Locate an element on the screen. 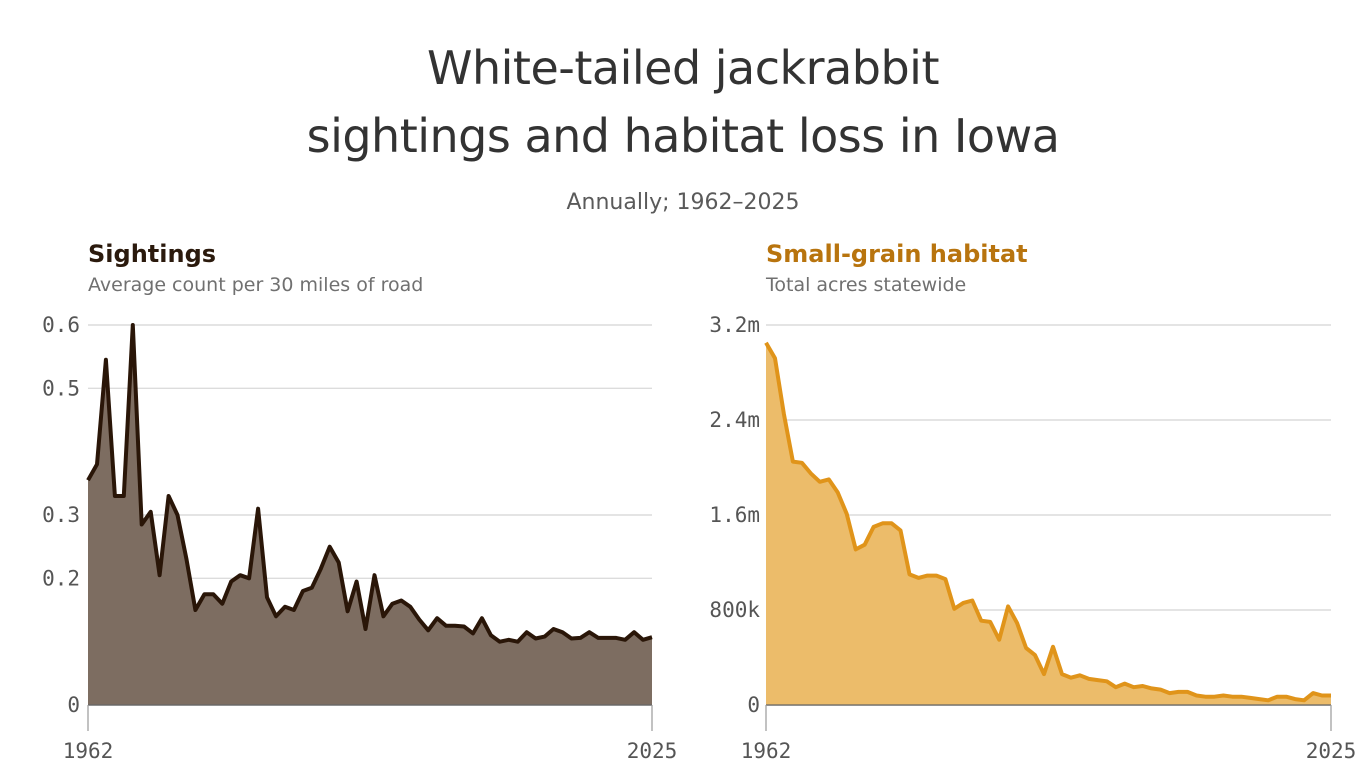 The width and height of the screenshot is (1366, 768). habitat-y-tick-label: 3.2m is located at coordinates (734, 325).